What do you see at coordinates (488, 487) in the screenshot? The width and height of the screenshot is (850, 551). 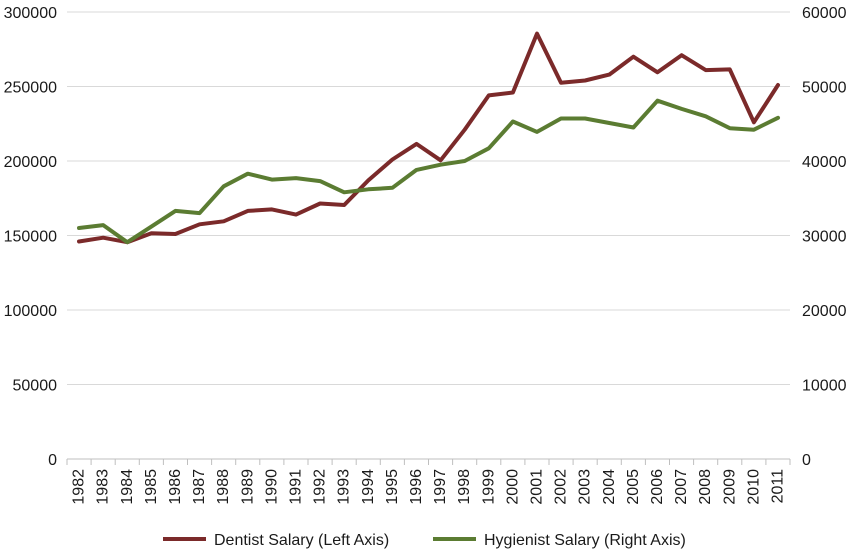 I see `x-axis-tick-label: 1999` at bounding box center [488, 487].